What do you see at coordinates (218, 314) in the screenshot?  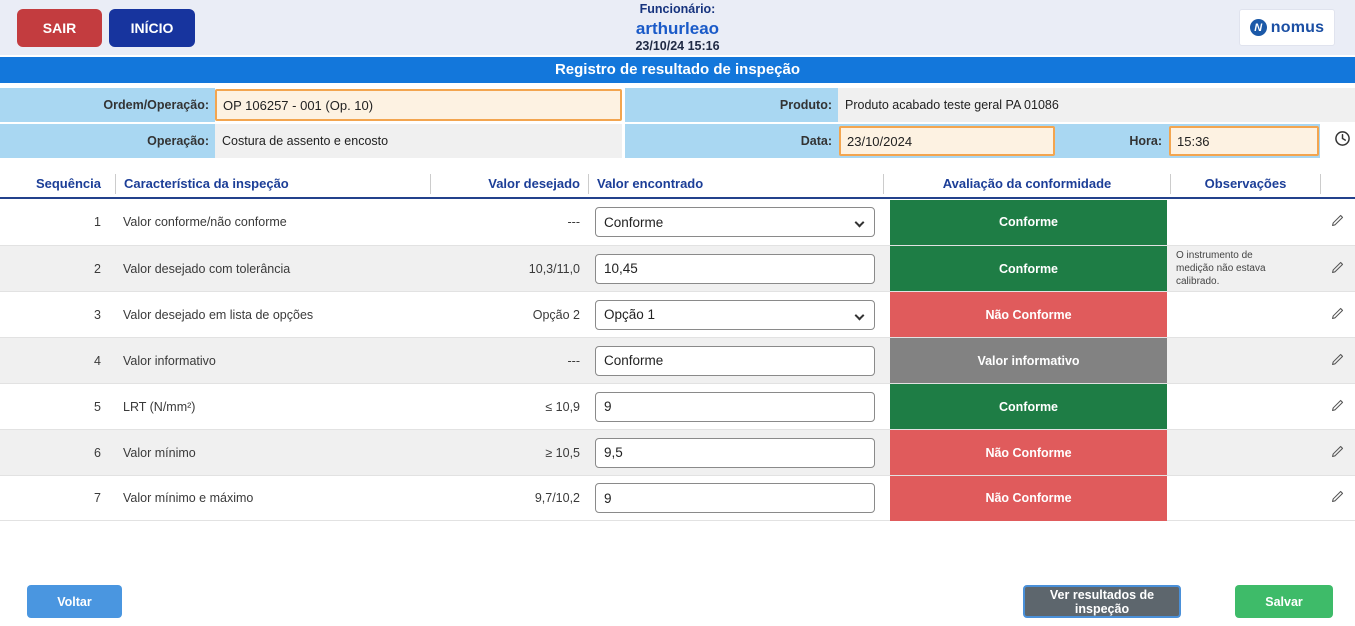 I see `row-characteristic: Valor desejado em lista de opções` at bounding box center [218, 314].